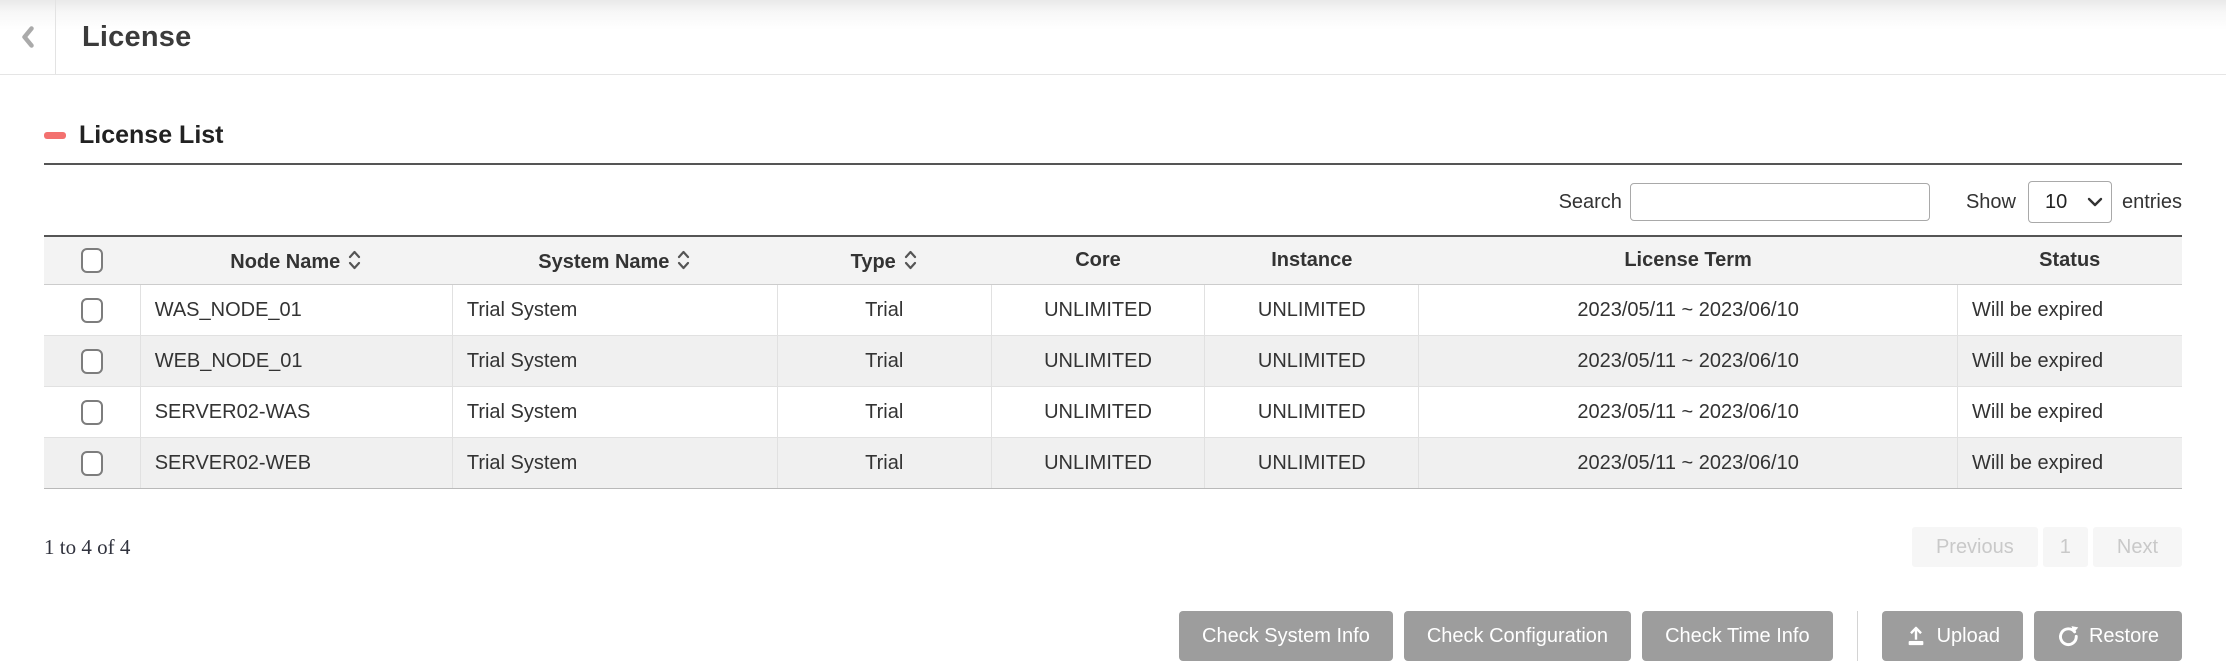 Image resolution: width=2226 pixels, height=665 pixels. I want to click on header-divider, so click(55, 37).